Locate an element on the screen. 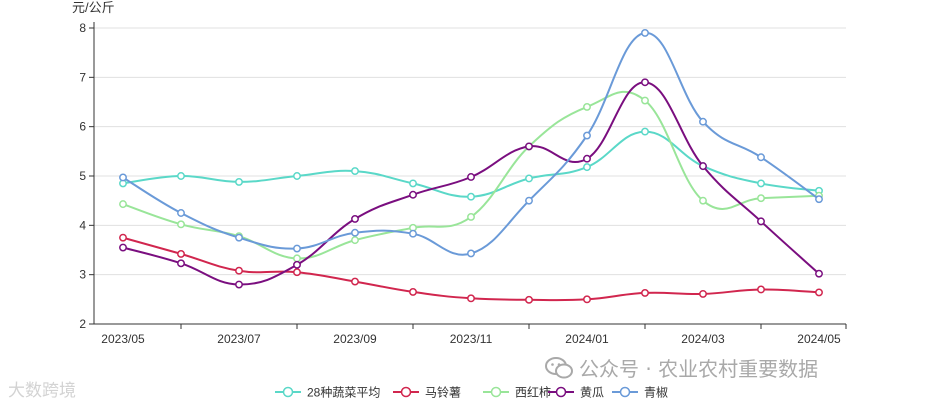  x-tick-label: 2023/05 is located at coordinates (123, 339).